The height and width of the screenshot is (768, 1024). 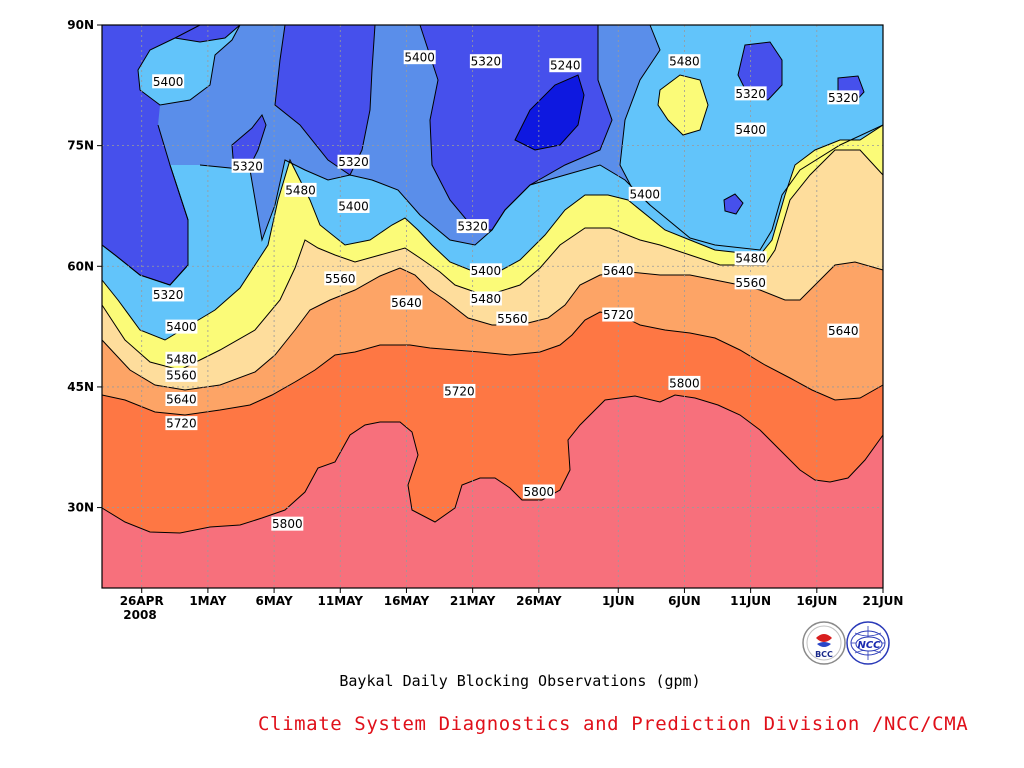 What do you see at coordinates (618, 601) in the screenshot?
I see `x-tick-label: 1JUN` at bounding box center [618, 601].